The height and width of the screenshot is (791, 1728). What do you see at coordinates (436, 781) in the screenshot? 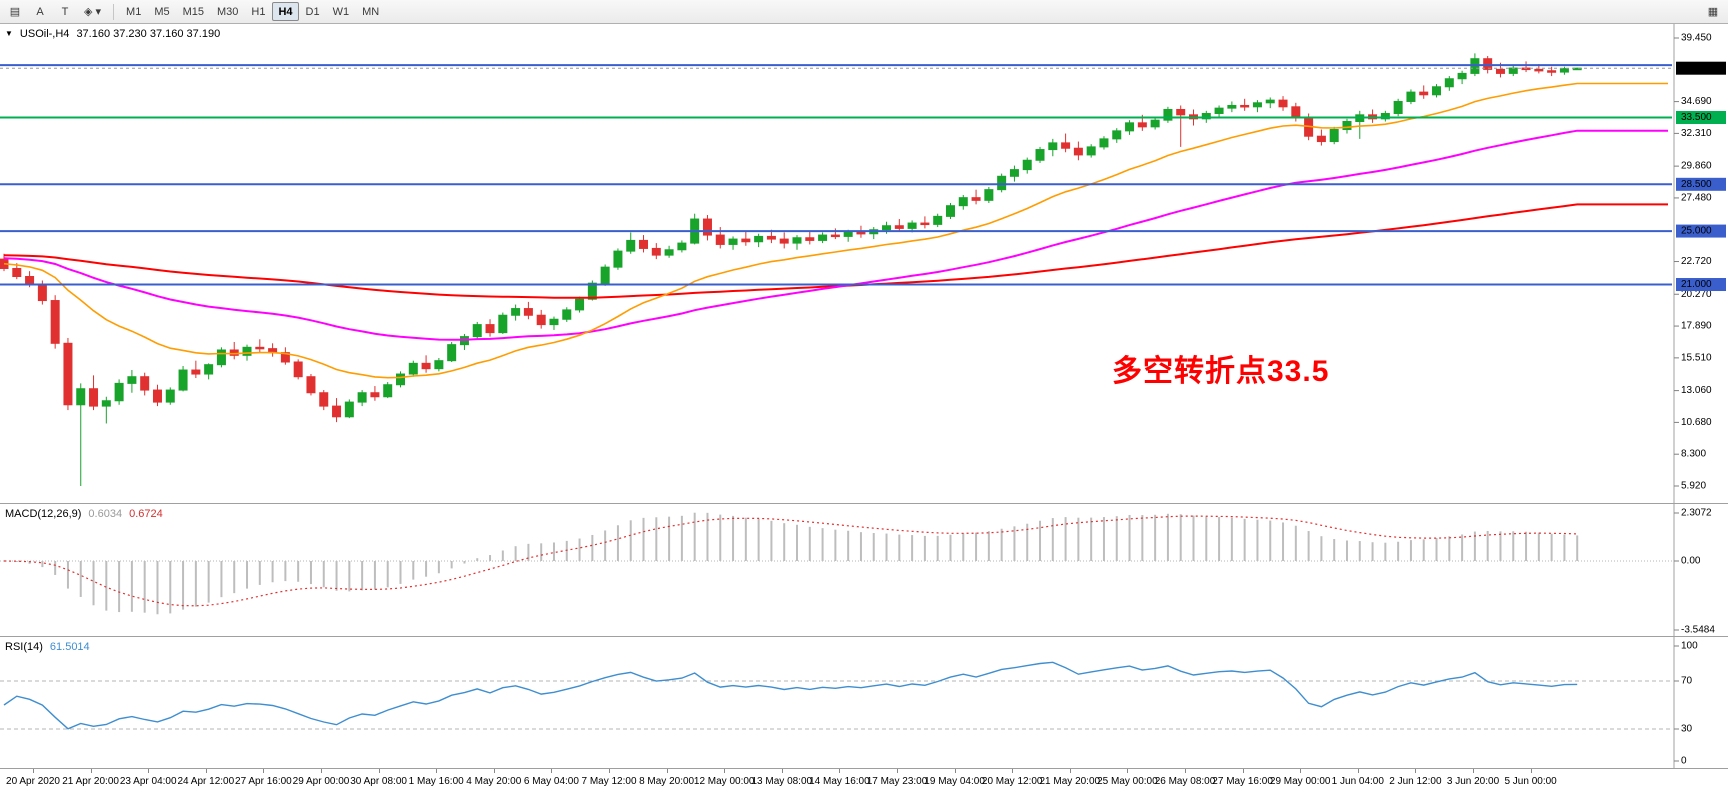
I see `time-label: 1 May 16:00` at bounding box center [436, 781].